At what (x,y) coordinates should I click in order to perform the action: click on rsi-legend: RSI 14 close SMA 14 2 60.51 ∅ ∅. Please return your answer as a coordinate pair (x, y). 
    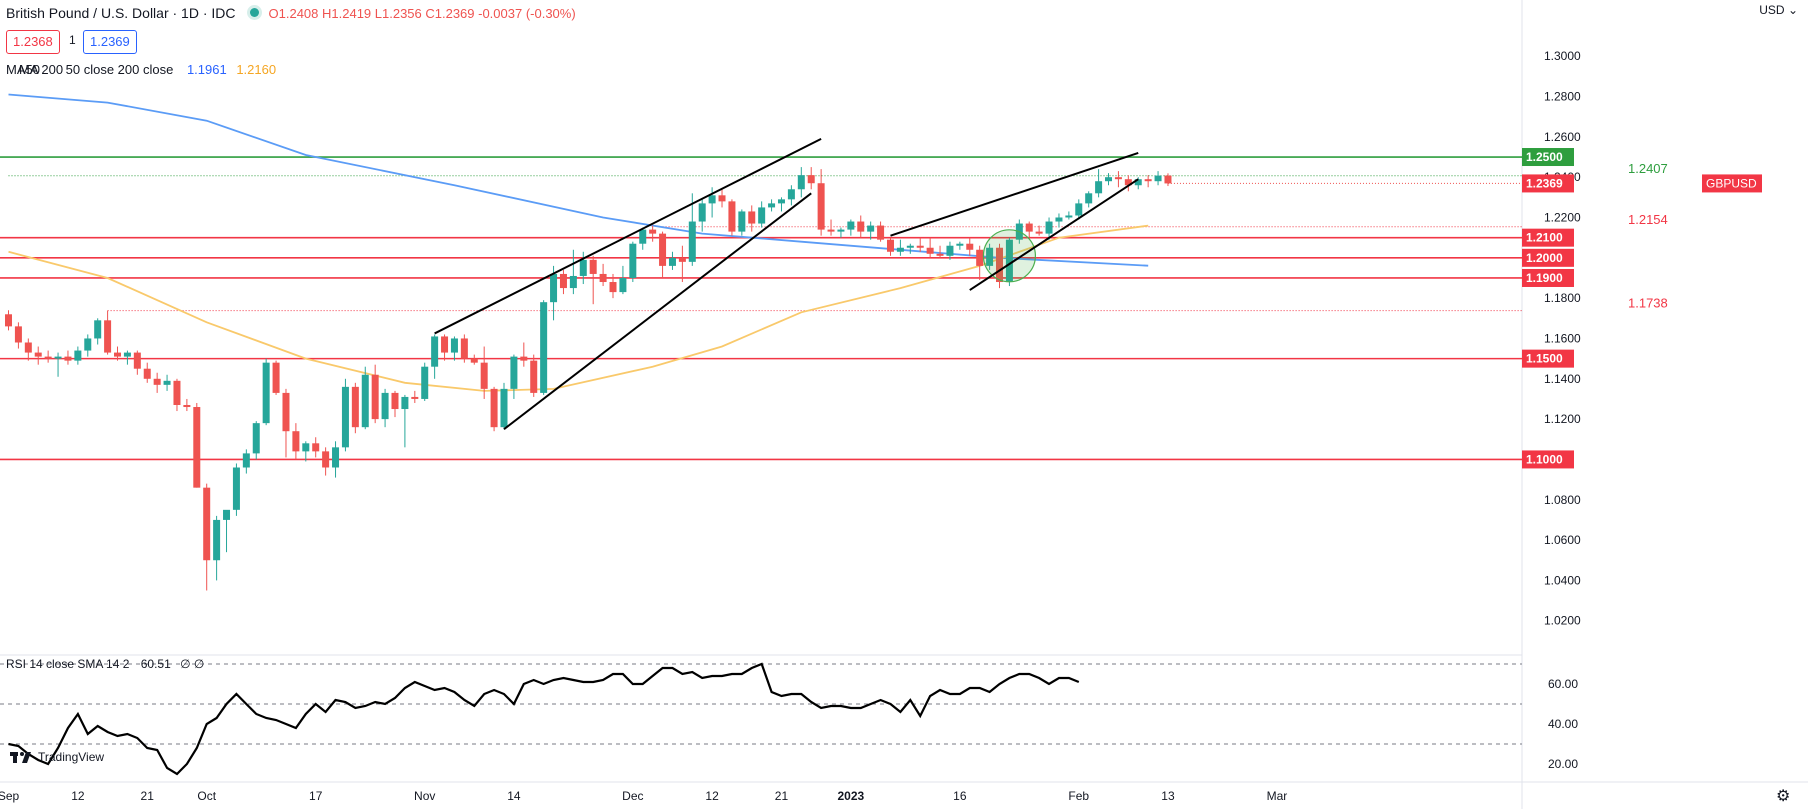
    Looking at the image, I should click on (105, 664).